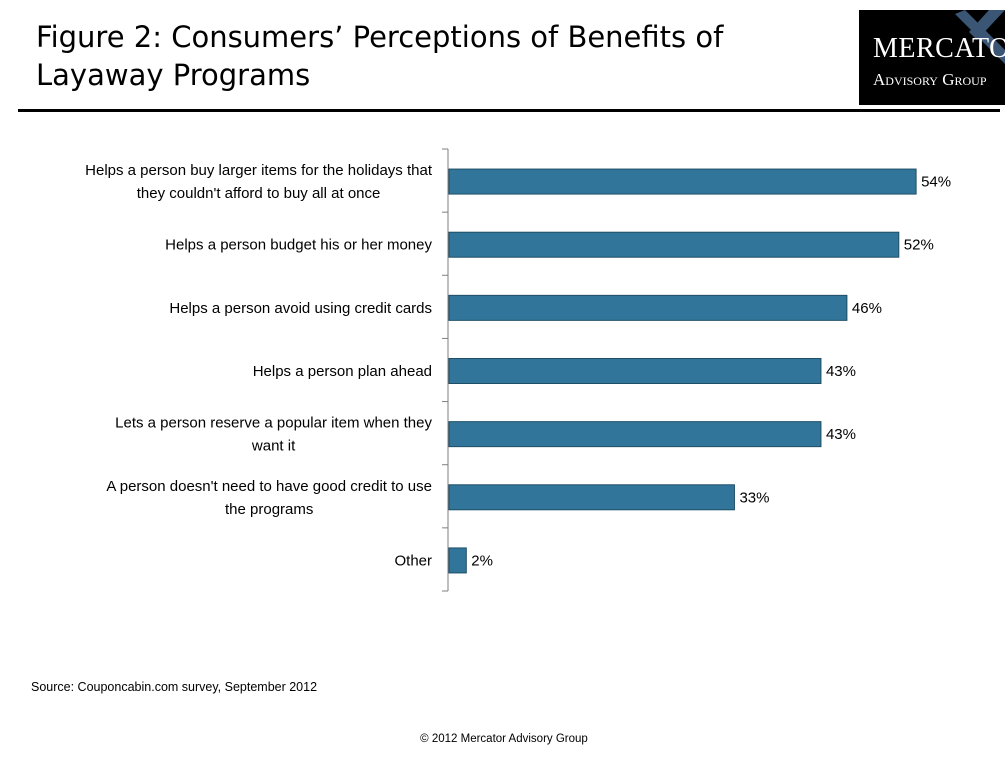 The image size is (1008, 768). I want to click on category-label-line: they couldn't afford to buy all at once, so click(259, 193).